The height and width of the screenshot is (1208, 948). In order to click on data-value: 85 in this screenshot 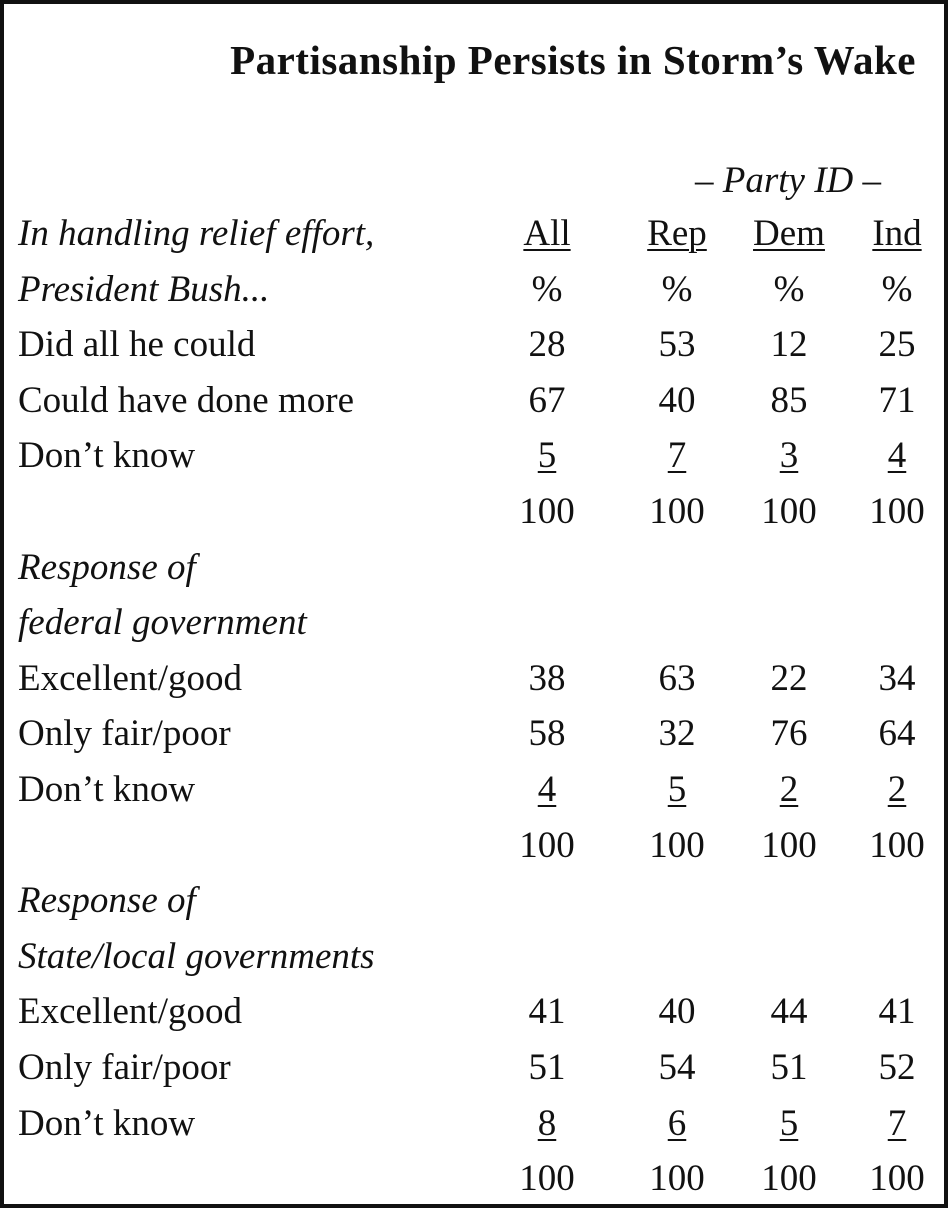, I will do `click(789, 400)`.